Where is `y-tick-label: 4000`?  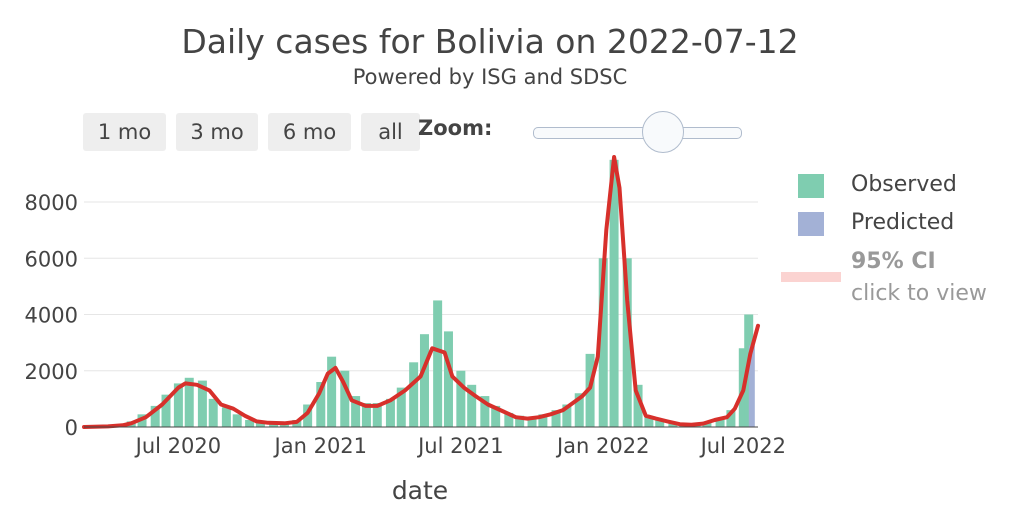
y-tick-label: 4000 is located at coordinates (51, 316).